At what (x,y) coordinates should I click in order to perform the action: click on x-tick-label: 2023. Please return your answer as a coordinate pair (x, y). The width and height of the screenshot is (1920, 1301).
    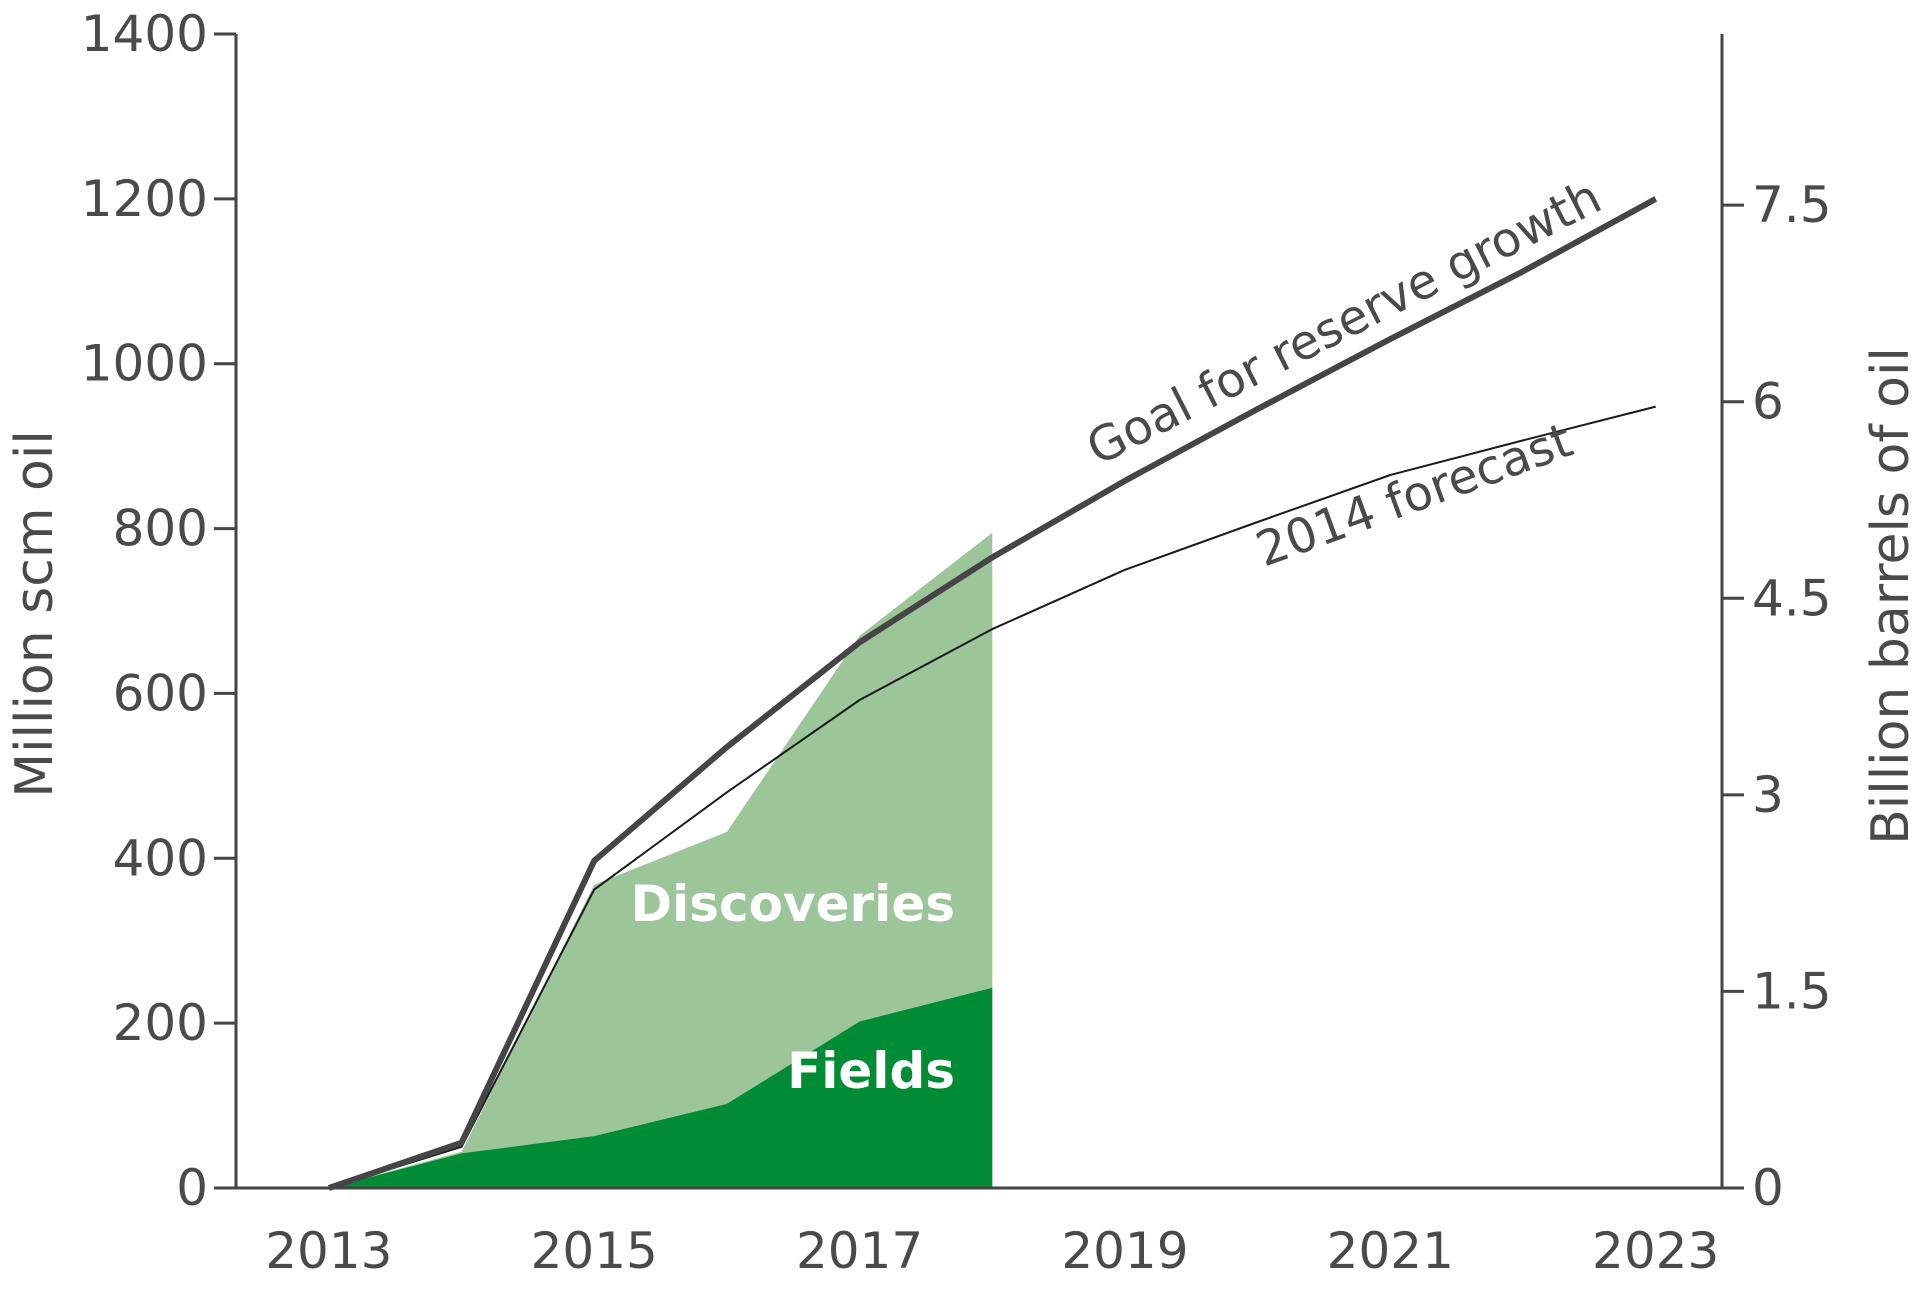
    Looking at the image, I should click on (1655, 1251).